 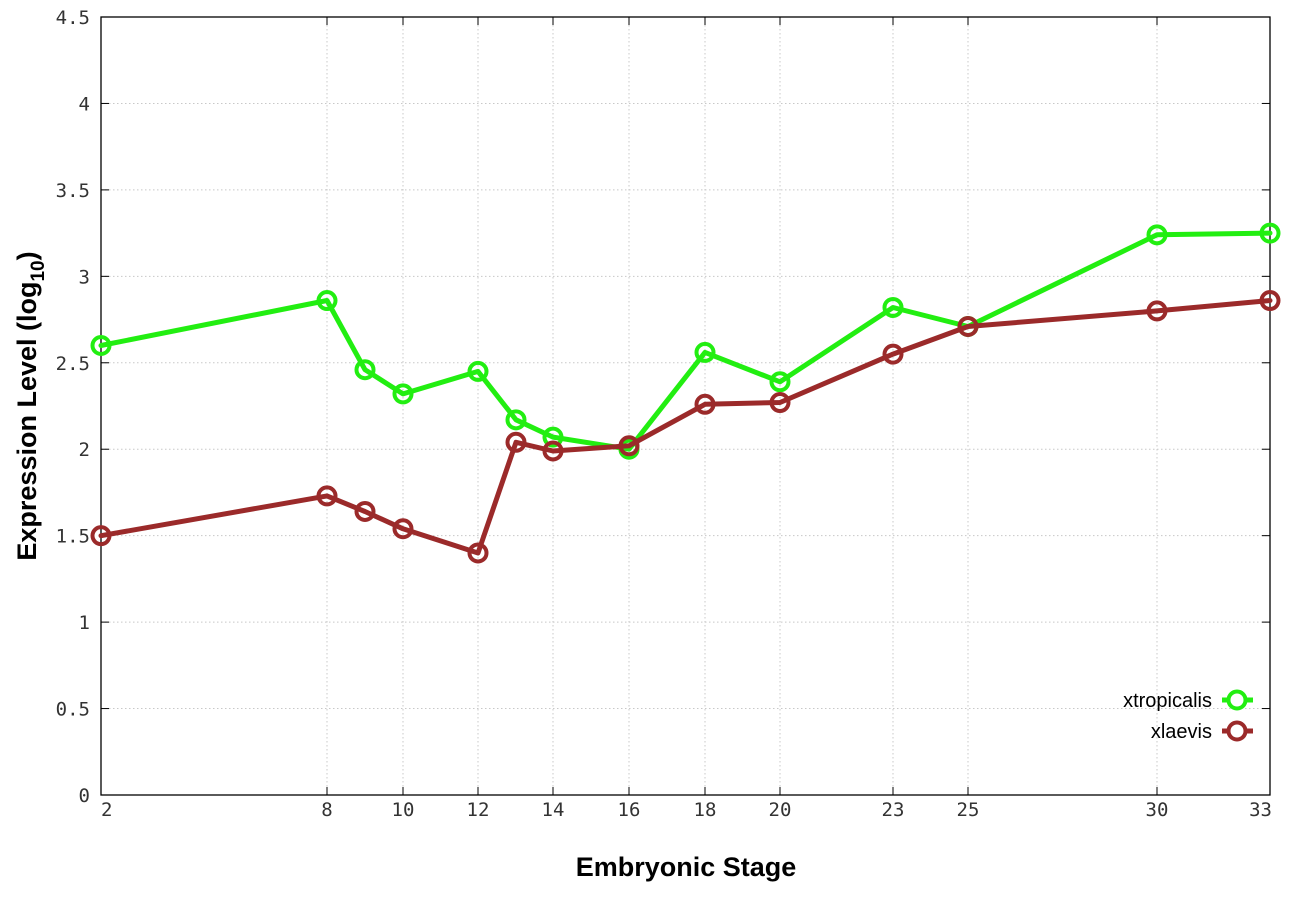 What do you see at coordinates (84, 796) in the screenshot?
I see `y-tick-label: 0` at bounding box center [84, 796].